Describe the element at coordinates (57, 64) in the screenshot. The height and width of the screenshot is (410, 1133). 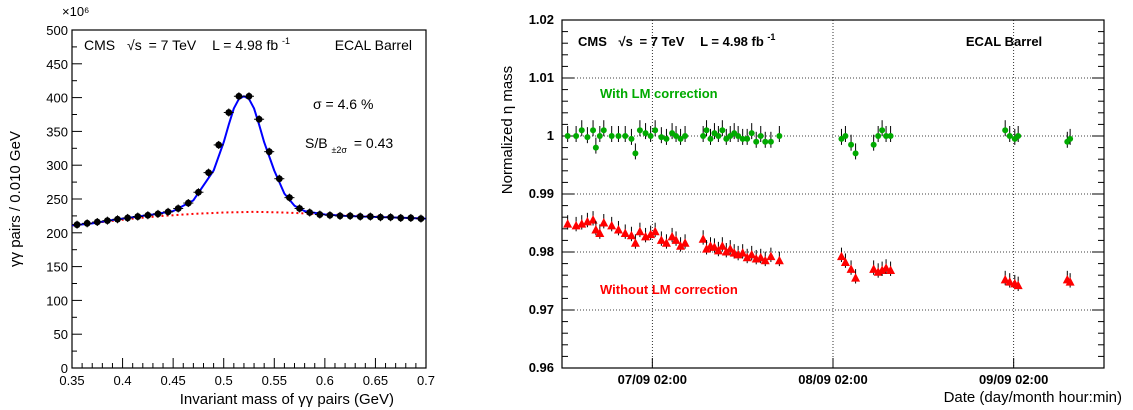
I see `left-y-tick-label: 450` at that location.